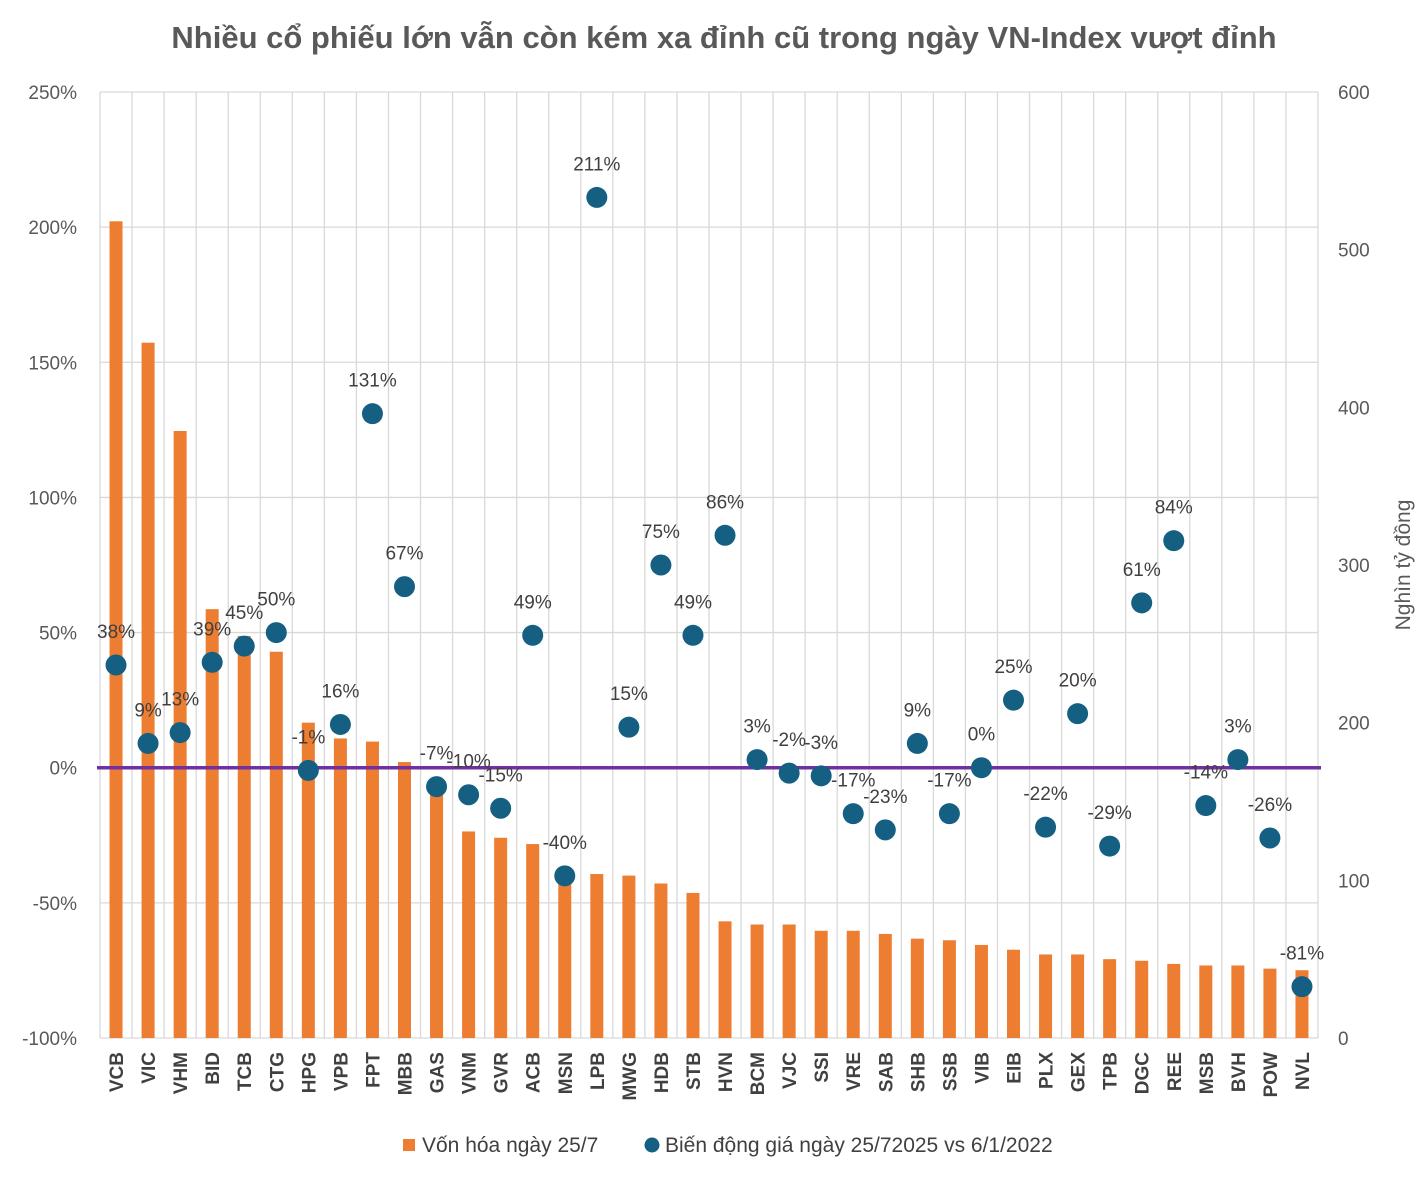 The height and width of the screenshot is (1193, 1424). I want to click on bar-hvn, so click(725, 979).